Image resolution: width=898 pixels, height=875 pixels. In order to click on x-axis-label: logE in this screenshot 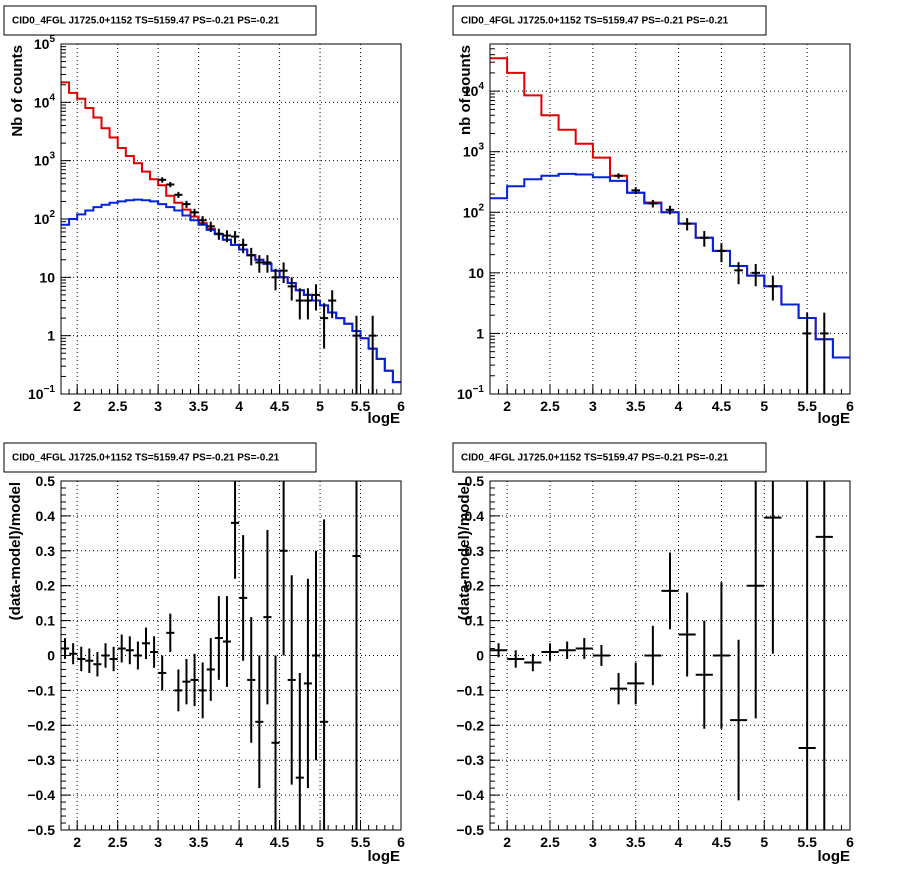, I will do `click(384, 856)`.